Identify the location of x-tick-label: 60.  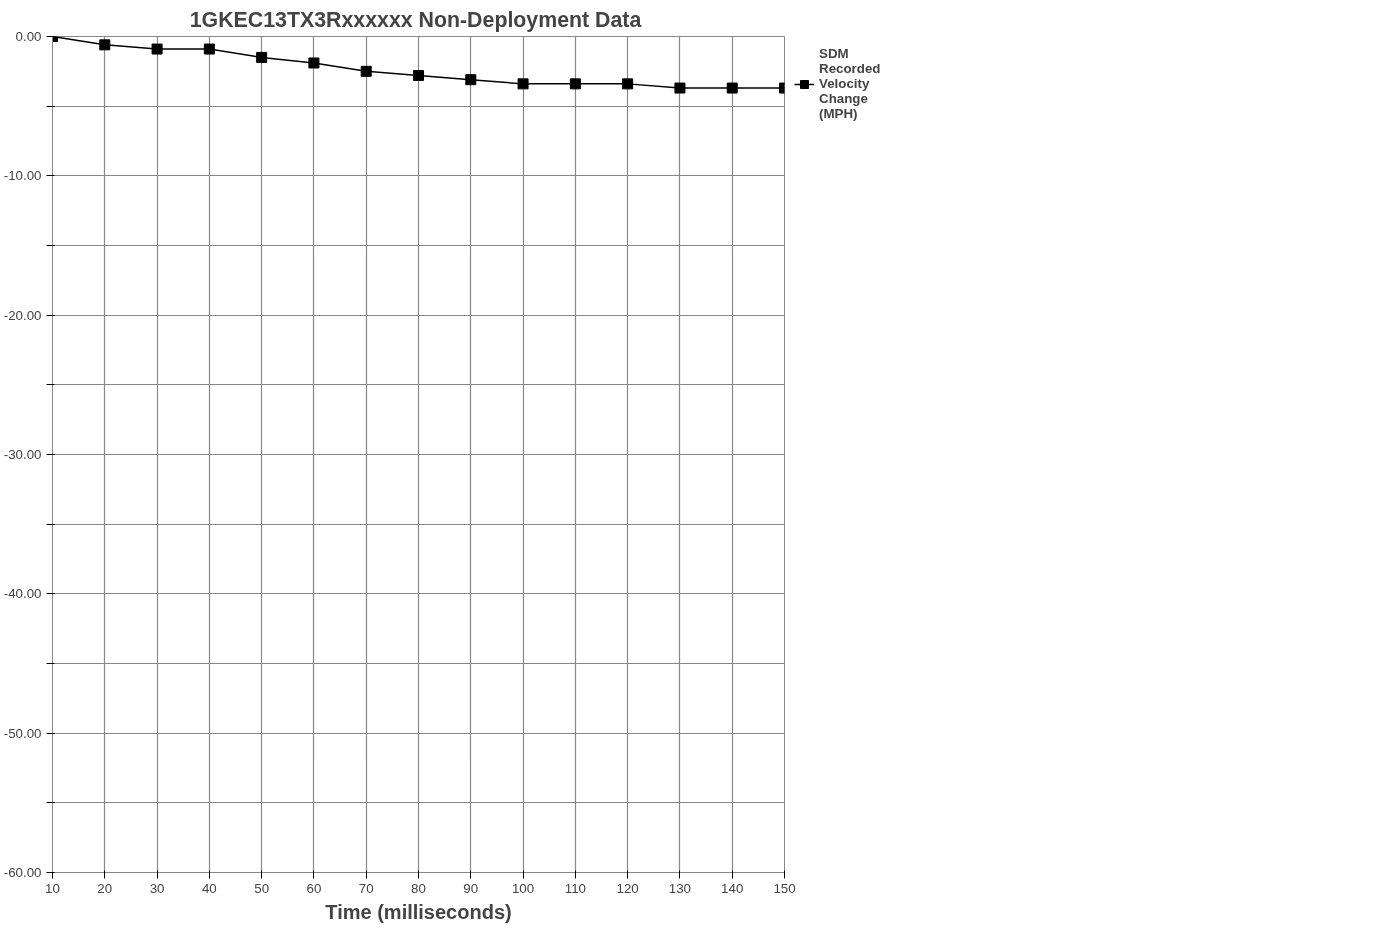
(314, 888).